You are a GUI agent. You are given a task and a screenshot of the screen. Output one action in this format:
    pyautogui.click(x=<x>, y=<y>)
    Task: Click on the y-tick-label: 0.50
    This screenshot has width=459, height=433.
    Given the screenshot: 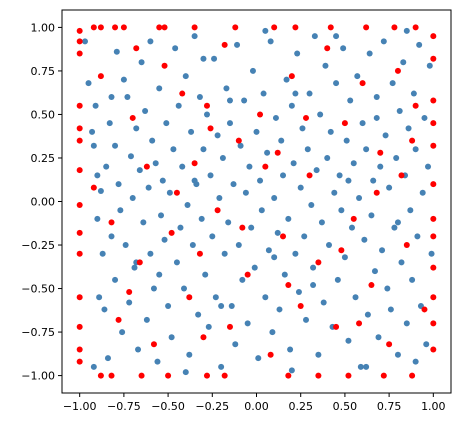 What is the action you would take?
    pyautogui.click(x=43, y=114)
    